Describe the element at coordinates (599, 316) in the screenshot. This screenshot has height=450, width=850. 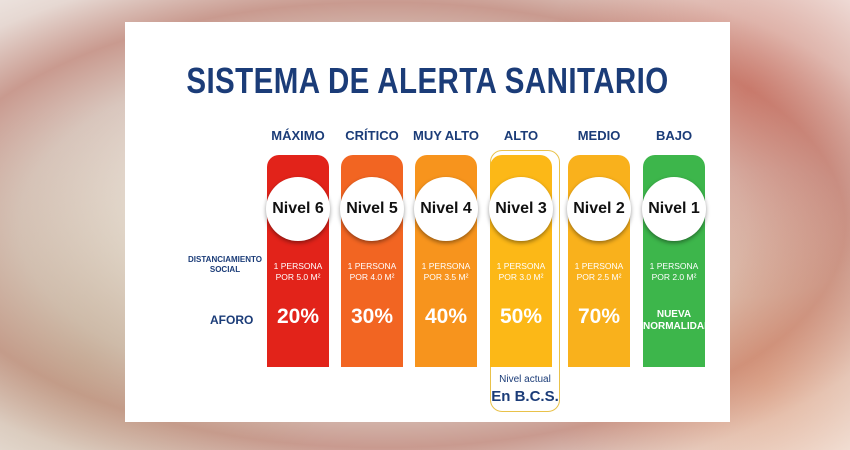
I see `aforo-text: 70%` at that location.